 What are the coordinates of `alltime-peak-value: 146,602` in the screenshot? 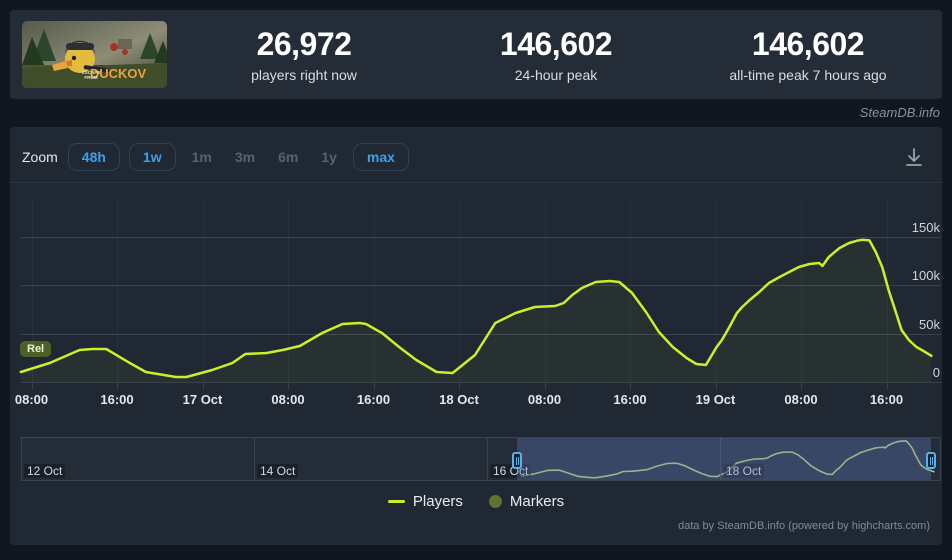 It's located at (808, 44).